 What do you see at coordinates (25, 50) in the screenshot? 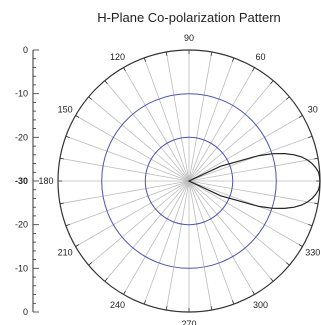
I see `radial-label-0: 0` at bounding box center [25, 50].